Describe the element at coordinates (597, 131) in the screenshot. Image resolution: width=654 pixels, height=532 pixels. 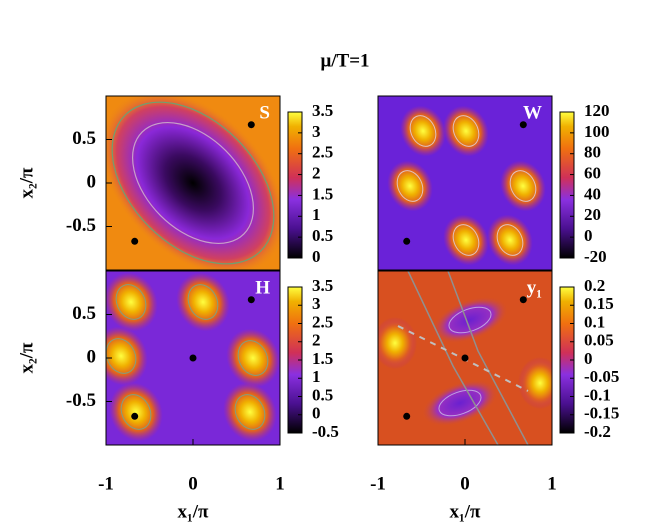
I see `colorbar-tick-label: 100` at that location.